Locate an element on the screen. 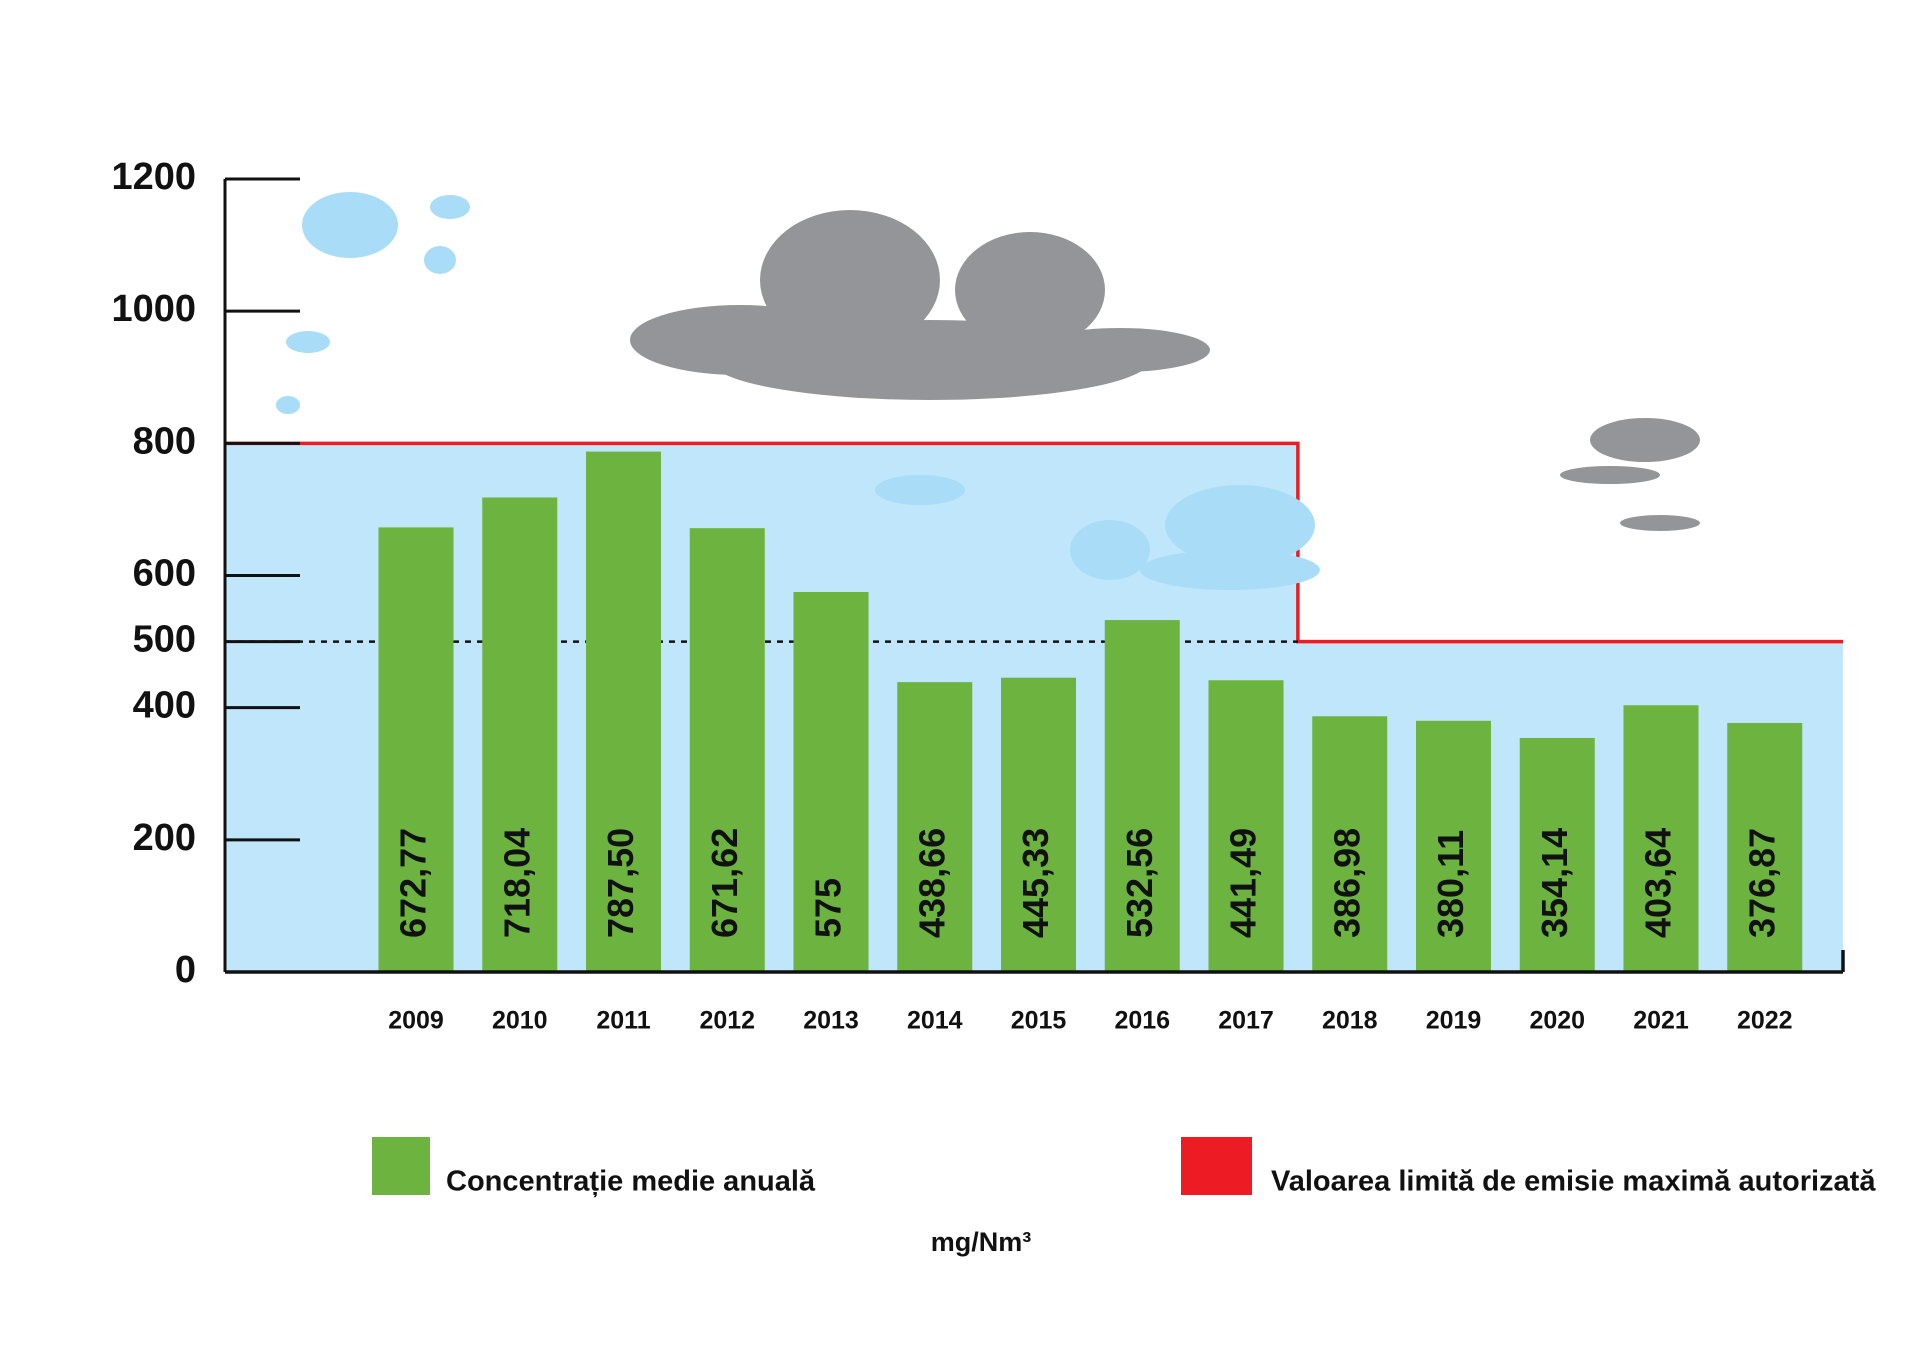  bar-value-label: 380,11 is located at coordinates (1450, 884).